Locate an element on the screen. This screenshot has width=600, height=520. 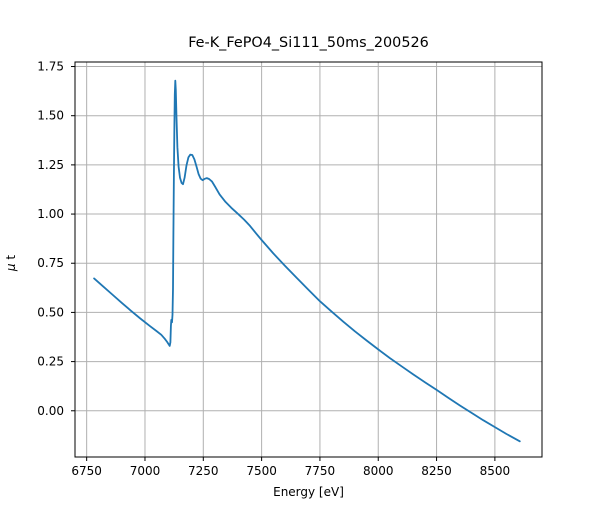
y-axis-label-suffix: t is located at coordinates (11, 259).